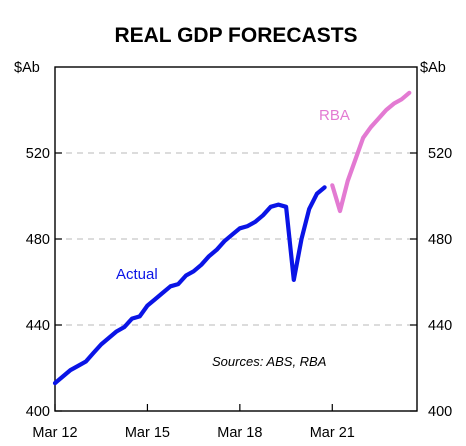 This screenshot has width=466, height=446. Describe the element at coordinates (440, 326) in the screenshot. I see `y-tick-label-right: 440` at that location.